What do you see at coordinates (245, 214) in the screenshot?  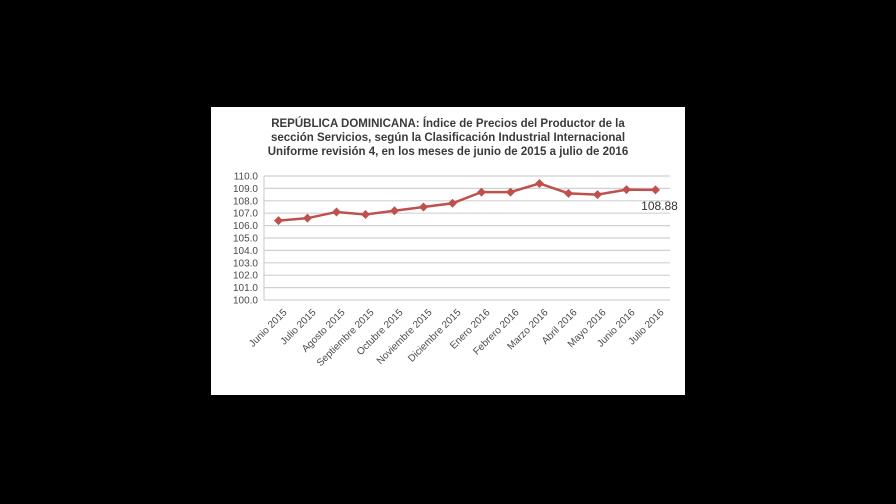 I see `y-tick-label: 107.0` at bounding box center [245, 214].